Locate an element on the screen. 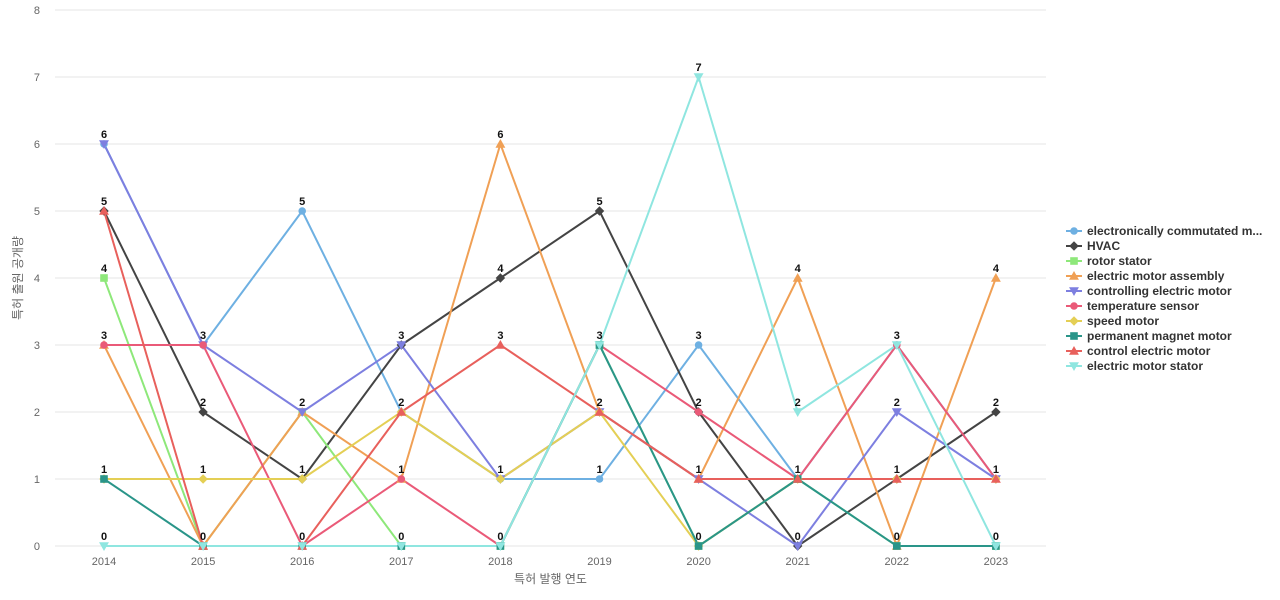 This screenshot has height=600, width=1280. legend-item: permanent magnet motor is located at coordinates (1149, 336).